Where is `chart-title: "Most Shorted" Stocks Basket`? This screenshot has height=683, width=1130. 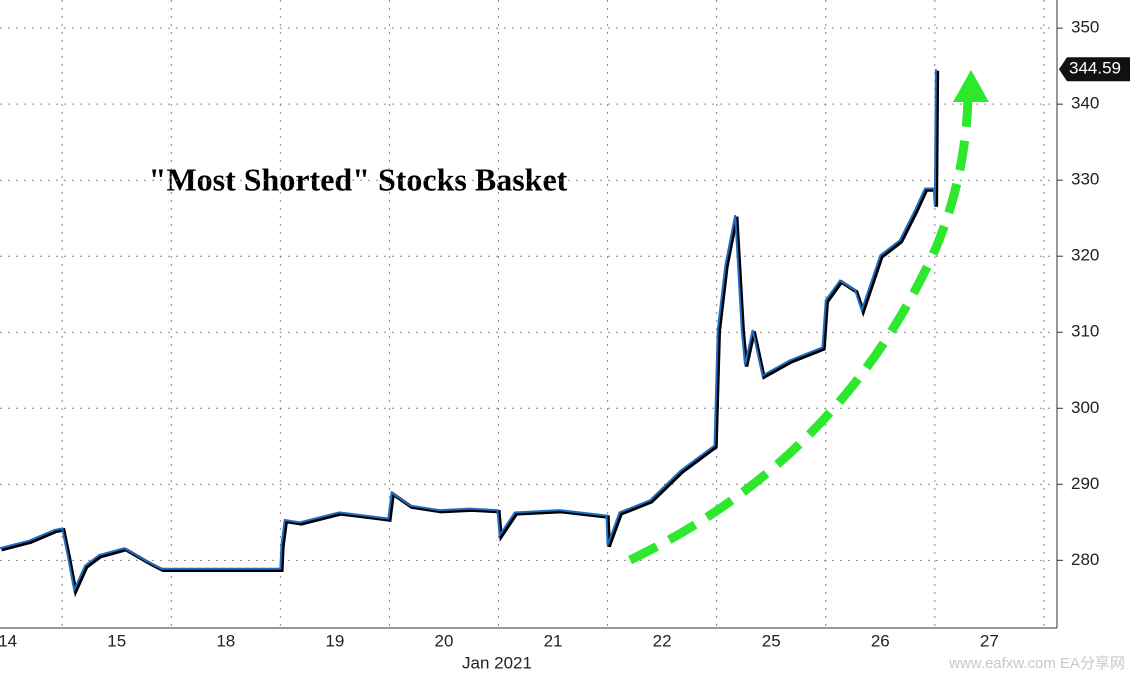
chart-title: "Most Shorted" Stocks Basket is located at coordinates (358, 179).